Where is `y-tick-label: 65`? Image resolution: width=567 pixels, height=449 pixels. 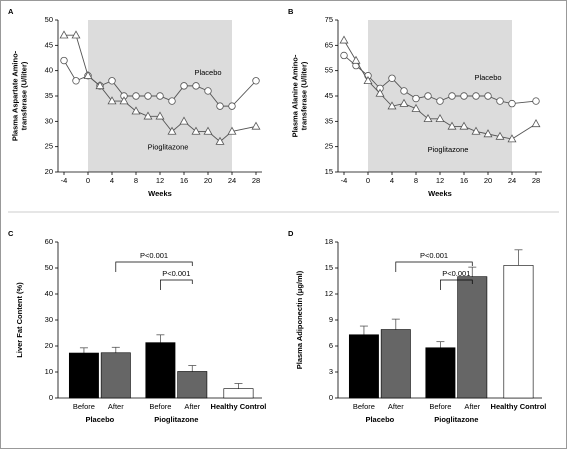 y-tick-label: 65 is located at coordinates (329, 44).